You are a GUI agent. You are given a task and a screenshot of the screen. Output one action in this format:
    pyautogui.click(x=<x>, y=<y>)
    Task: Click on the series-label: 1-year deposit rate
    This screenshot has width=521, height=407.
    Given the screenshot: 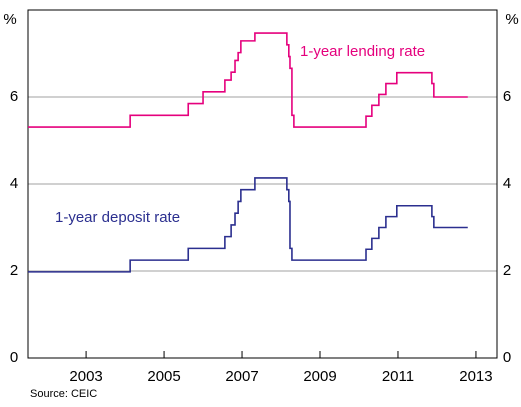 What is the action you would take?
    pyautogui.click(x=117, y=217)
    